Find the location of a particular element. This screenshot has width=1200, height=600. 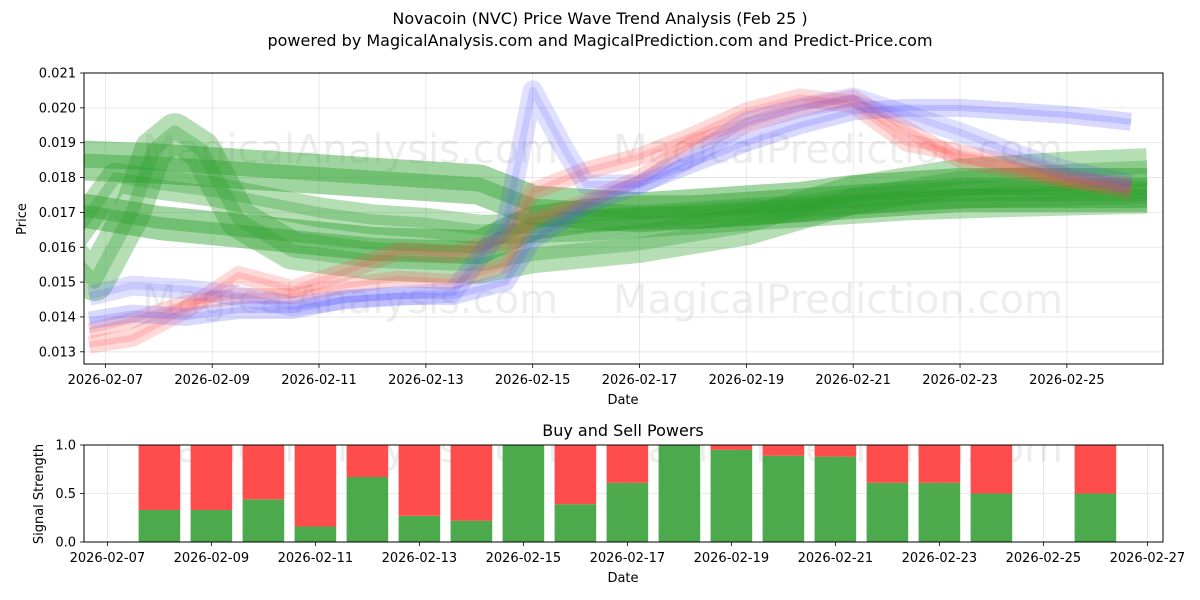

green-wave-3-band is located at coordinates (615, 186).